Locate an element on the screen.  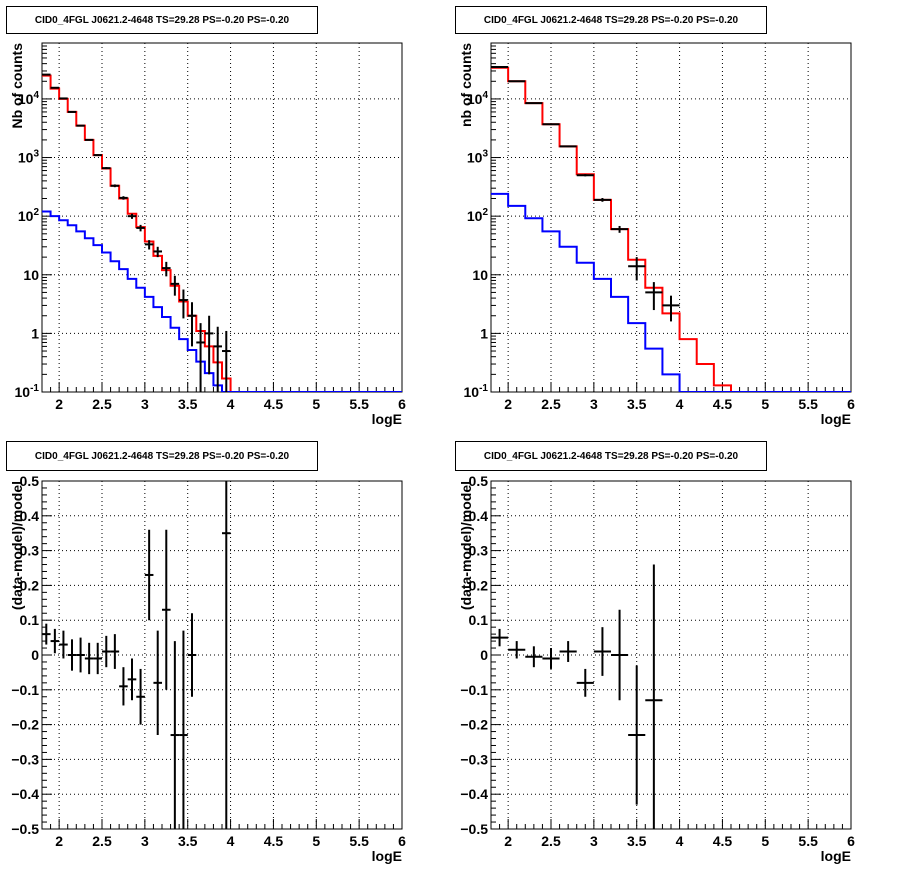
y-axis-title: Nb of counts is located at coordinates (17, 86).